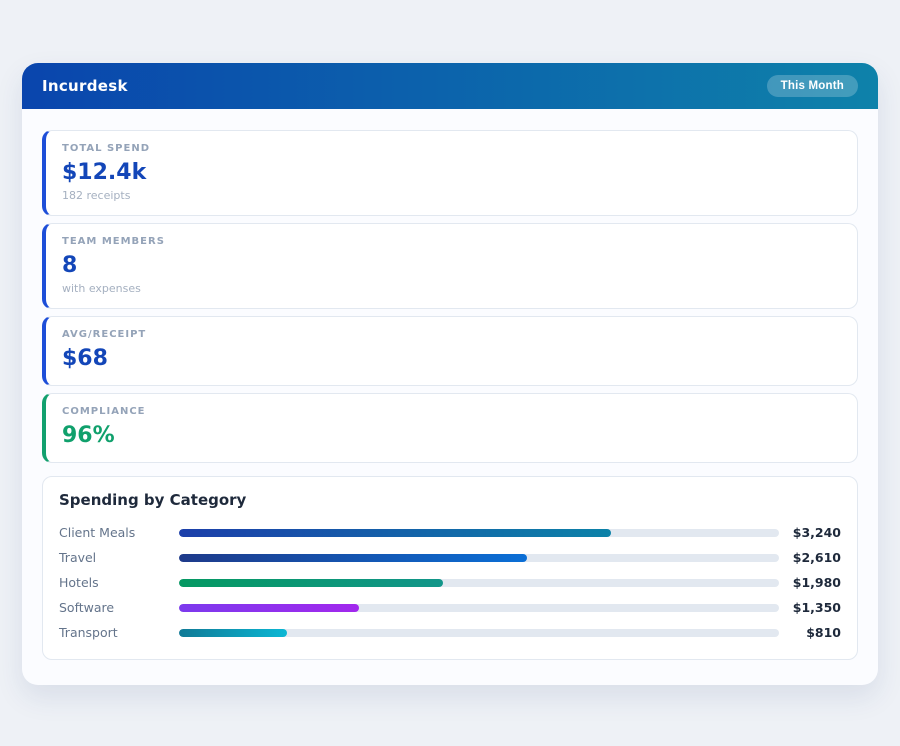  Describe the element at coordinates (70, 265) in the screenshot. I see `stat-value: 8` at that location.